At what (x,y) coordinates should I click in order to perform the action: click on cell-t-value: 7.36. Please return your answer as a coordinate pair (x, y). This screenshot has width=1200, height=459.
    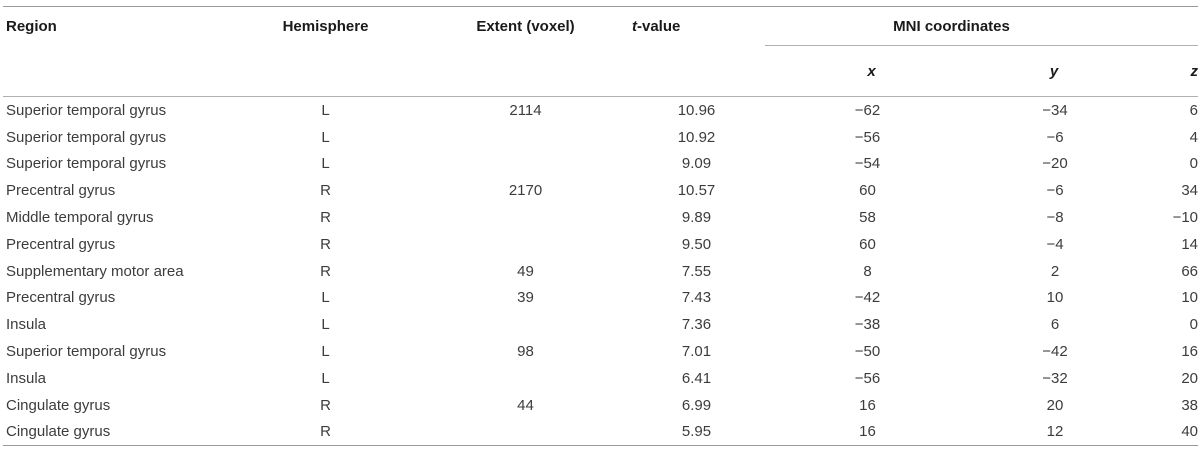
    Looking at the image, I should click on (696, 325).